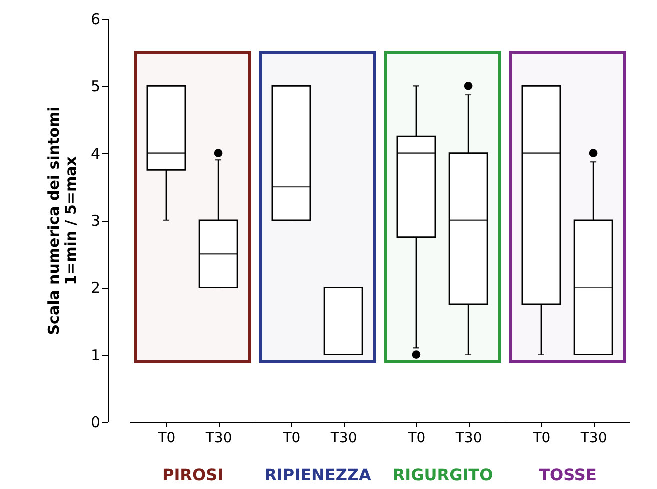  Describe the element at coordinates (193, 475) in the screenshot. I see `x-axis-title: PIROSI` at that location.